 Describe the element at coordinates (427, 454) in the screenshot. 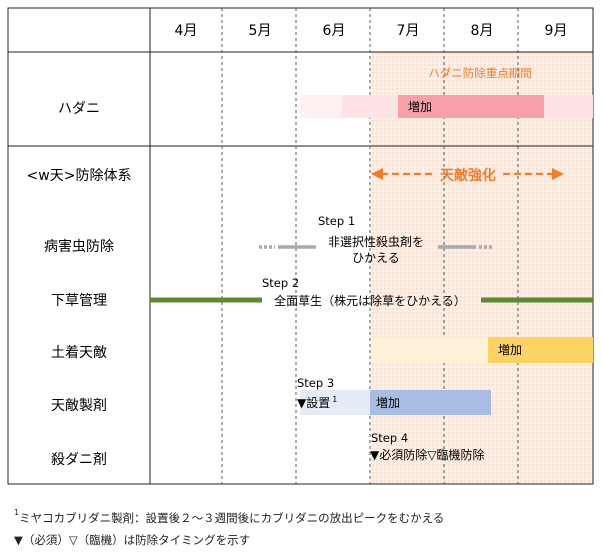

I see `step4-text: ▼必須防除▽臨機防除` at that location.